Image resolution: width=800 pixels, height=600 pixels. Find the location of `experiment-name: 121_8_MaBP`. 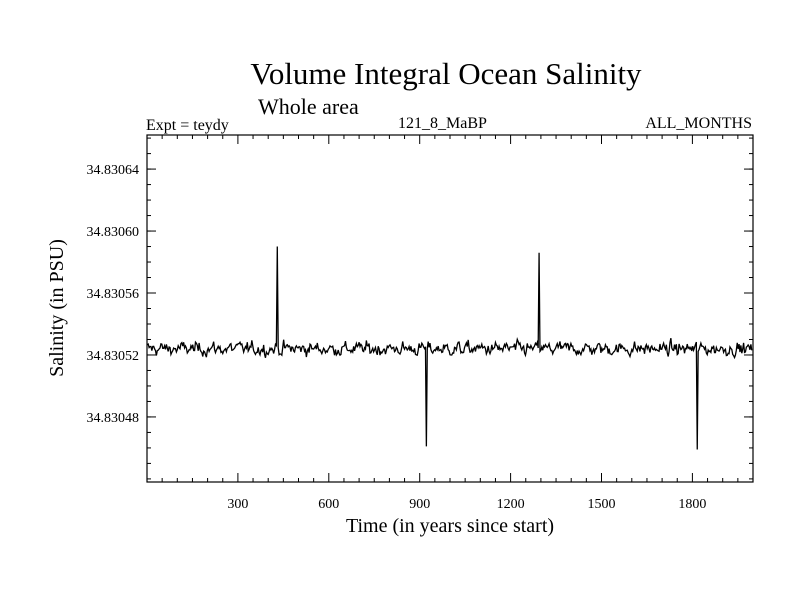

experiment-name: 121_8_MaBP is located at coordinates (442, 123).